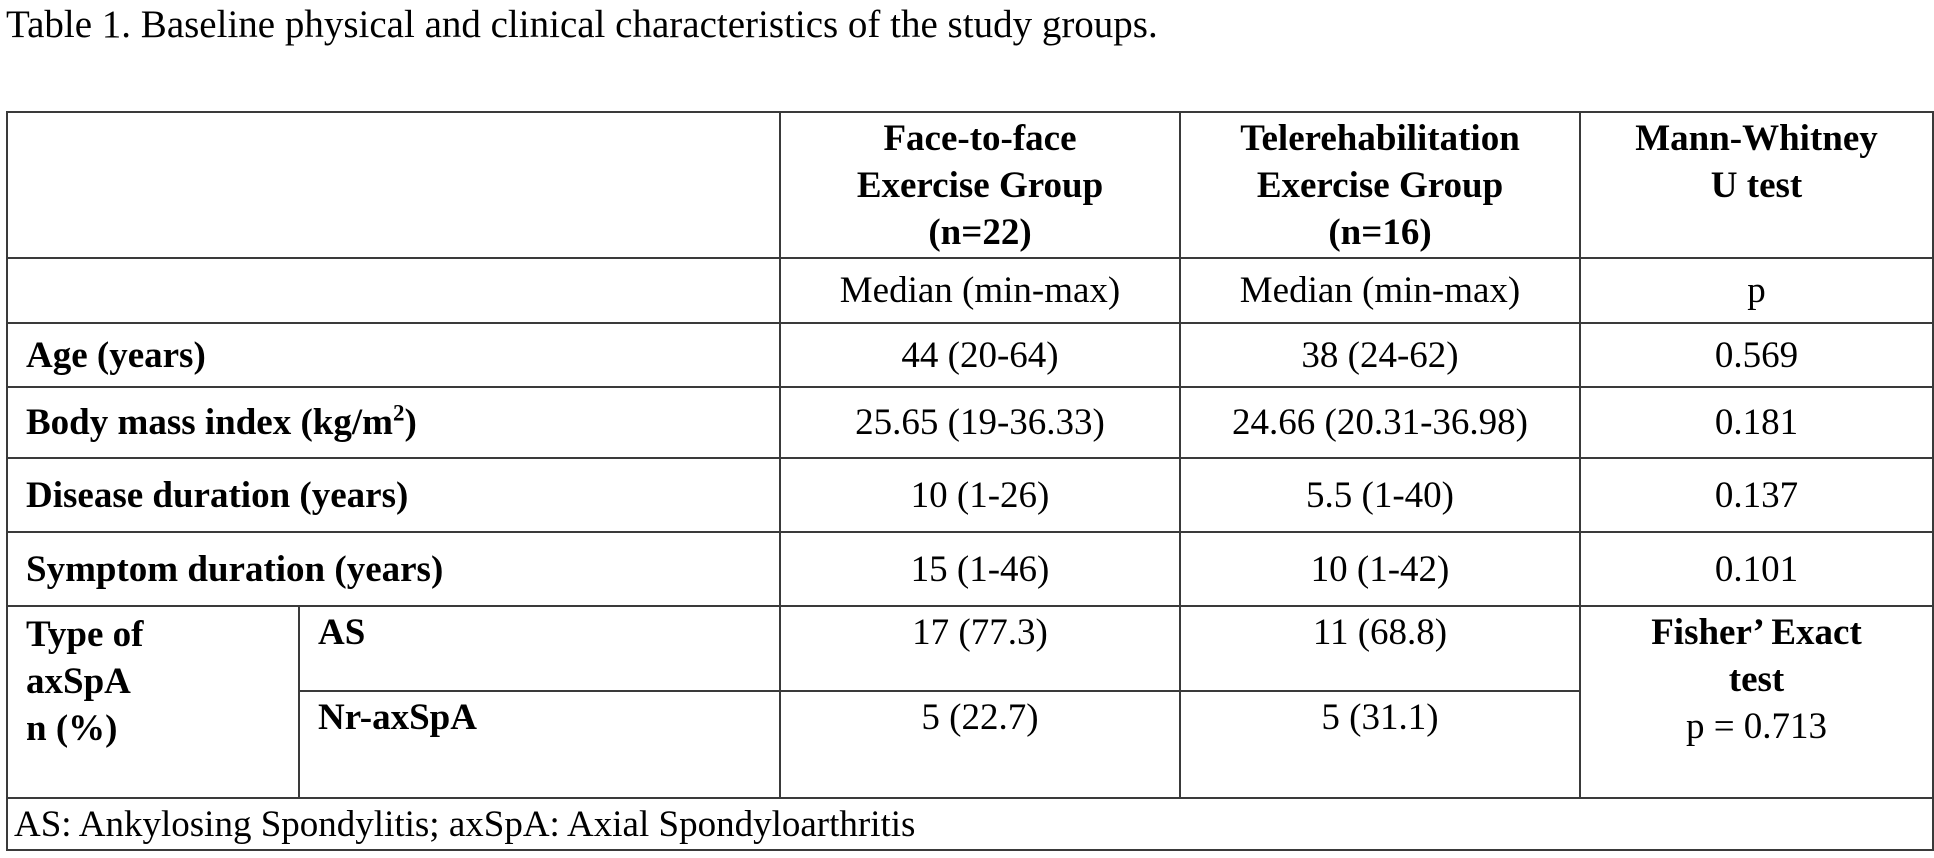 This screenshot has height=858, width=1934. I want to click on header-tele-line1: Telerehabilitation, so click(1380, 138).